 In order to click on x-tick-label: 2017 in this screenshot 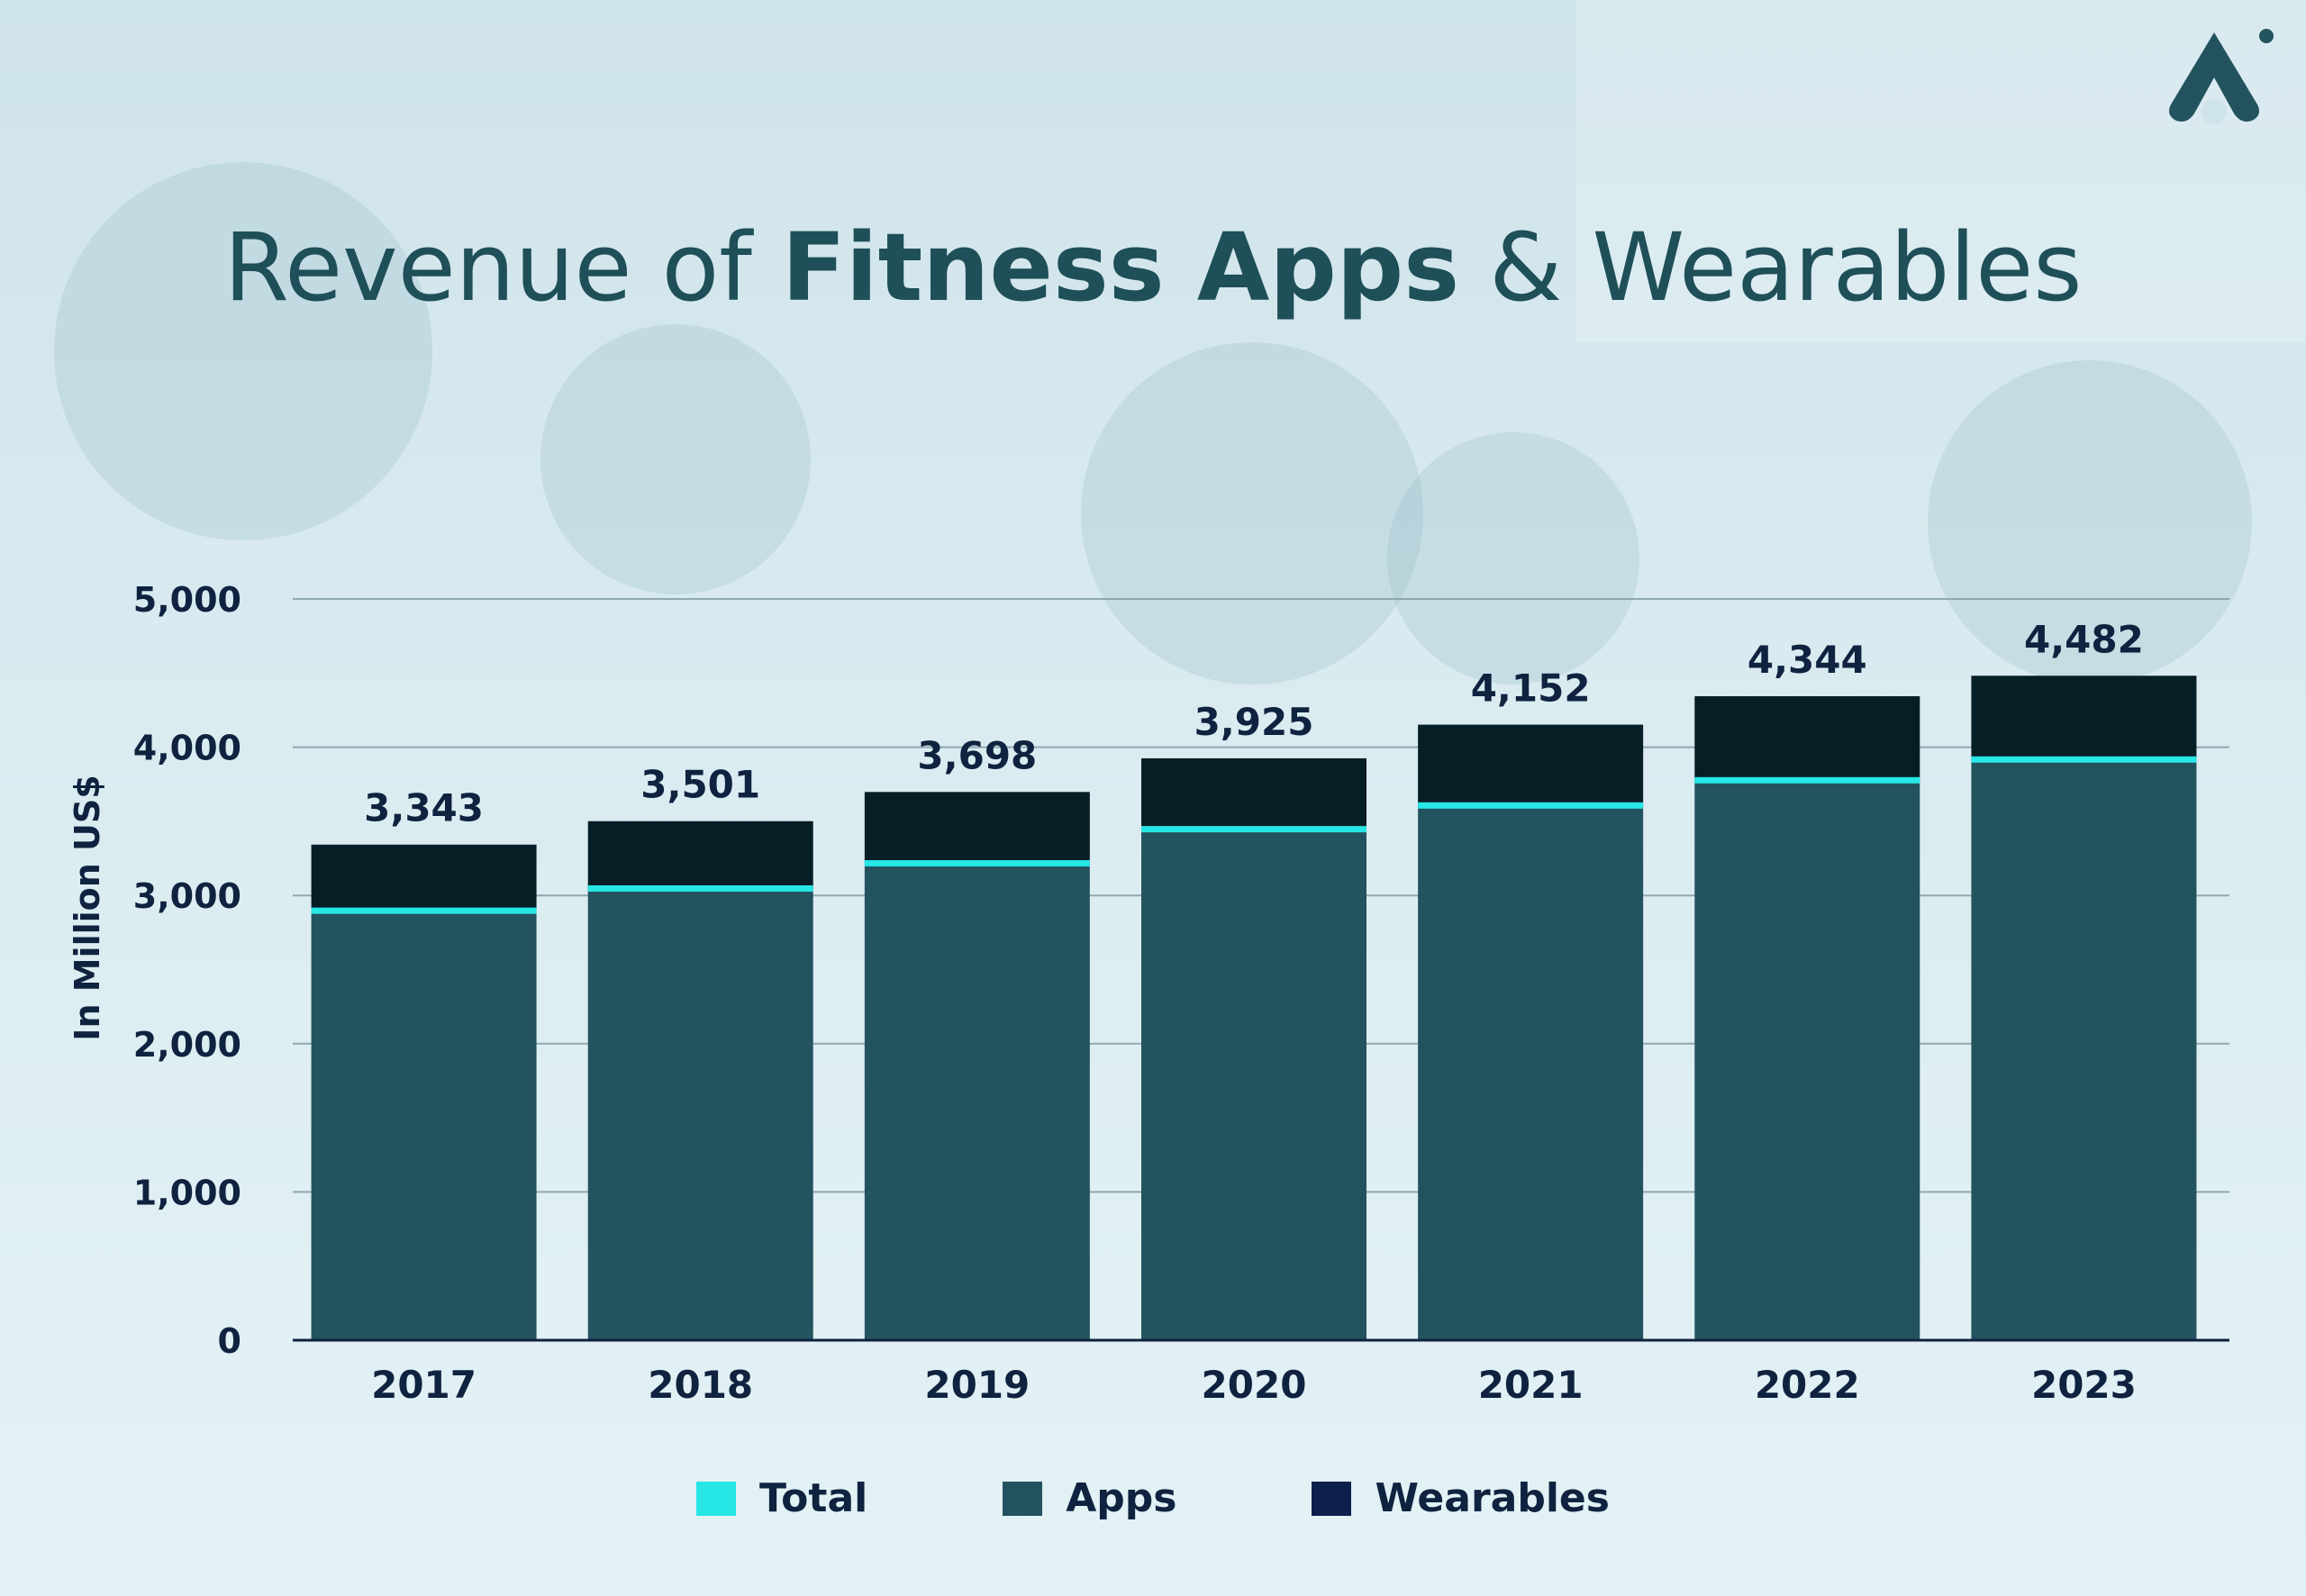, I will do `click(424, 1385)`.